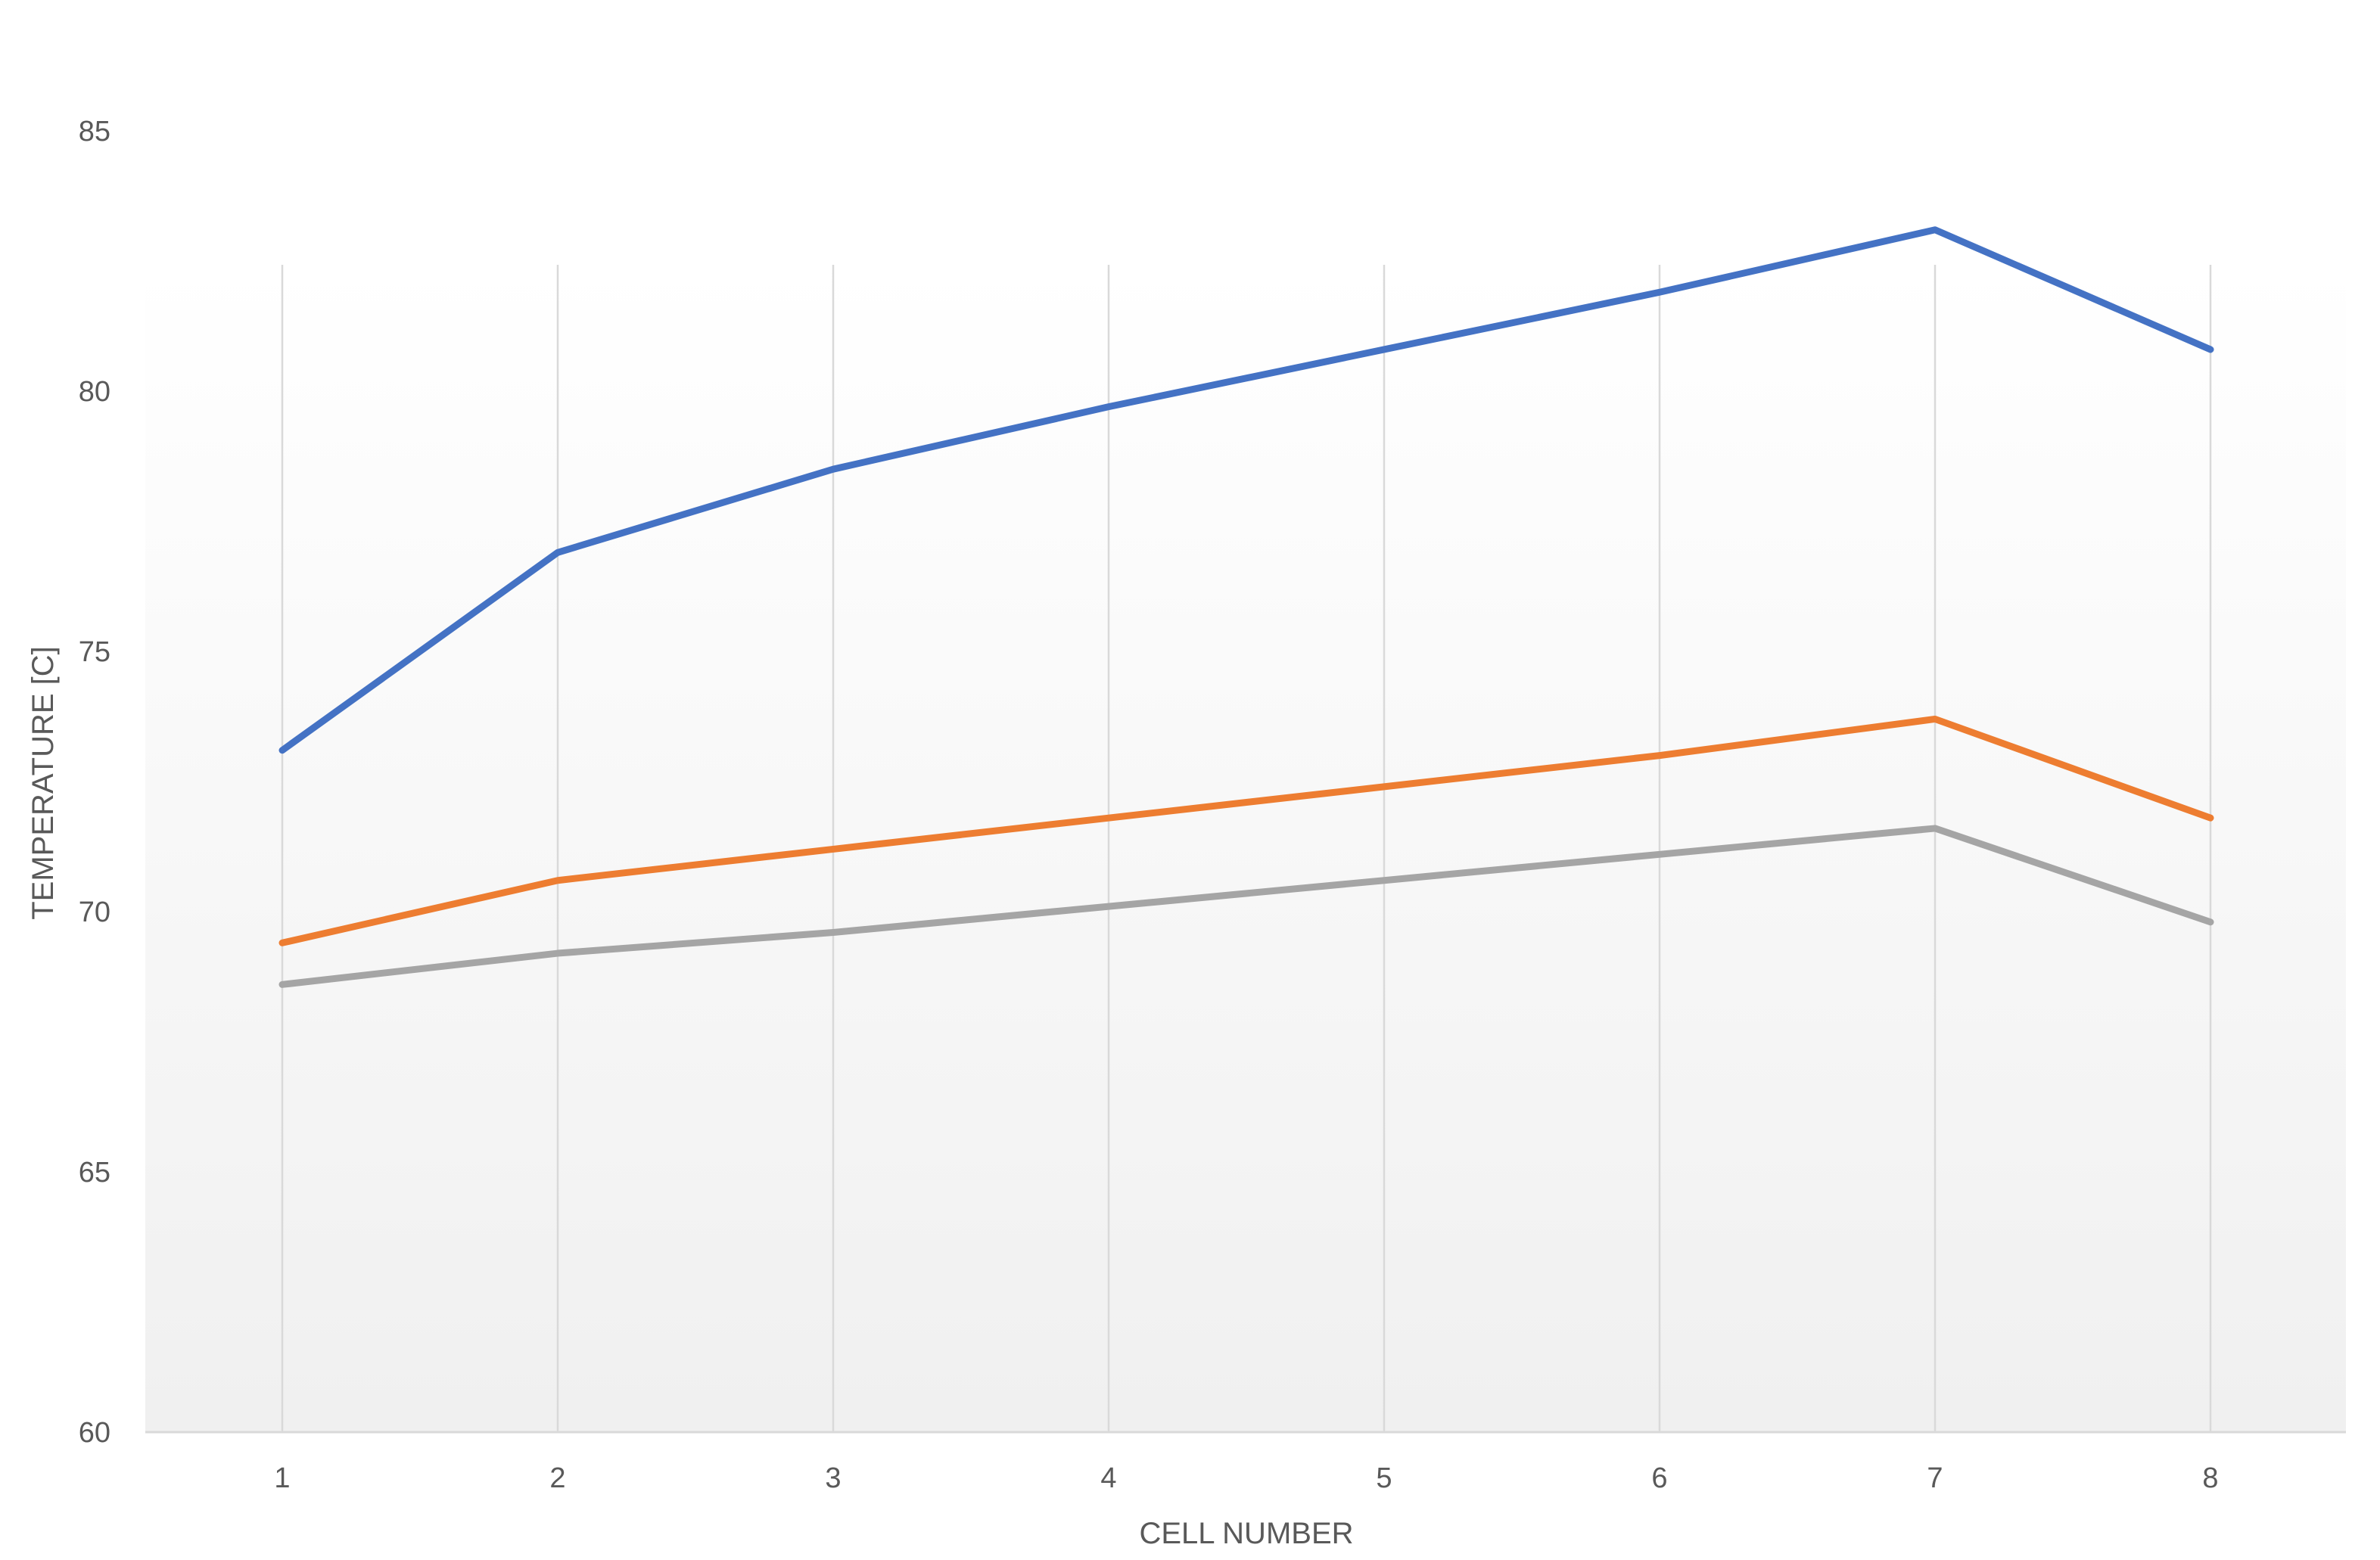 This screenshot has height=1560, width=2380. What do you see at coordinates (833, 1478) in the screenshot?
I see `x-tick-label-3: 3` at bounding box center [833, 1478].